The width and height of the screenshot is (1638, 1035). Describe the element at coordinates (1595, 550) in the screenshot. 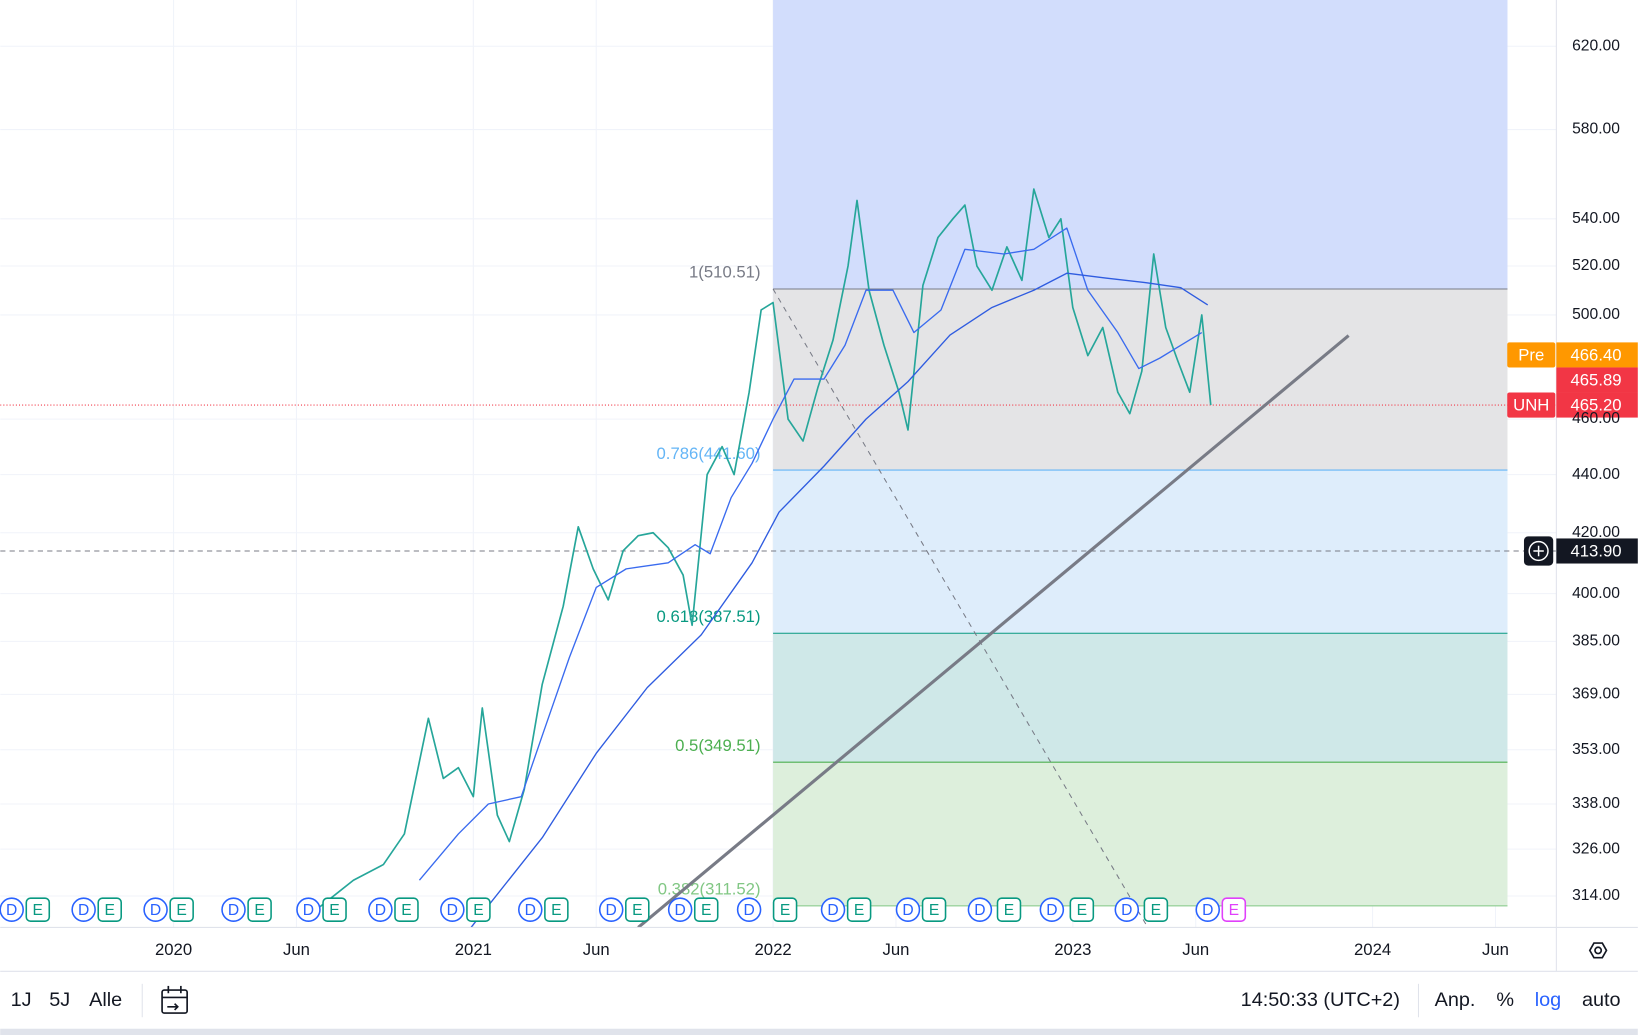

I see `price-label: 413.90` at that location.